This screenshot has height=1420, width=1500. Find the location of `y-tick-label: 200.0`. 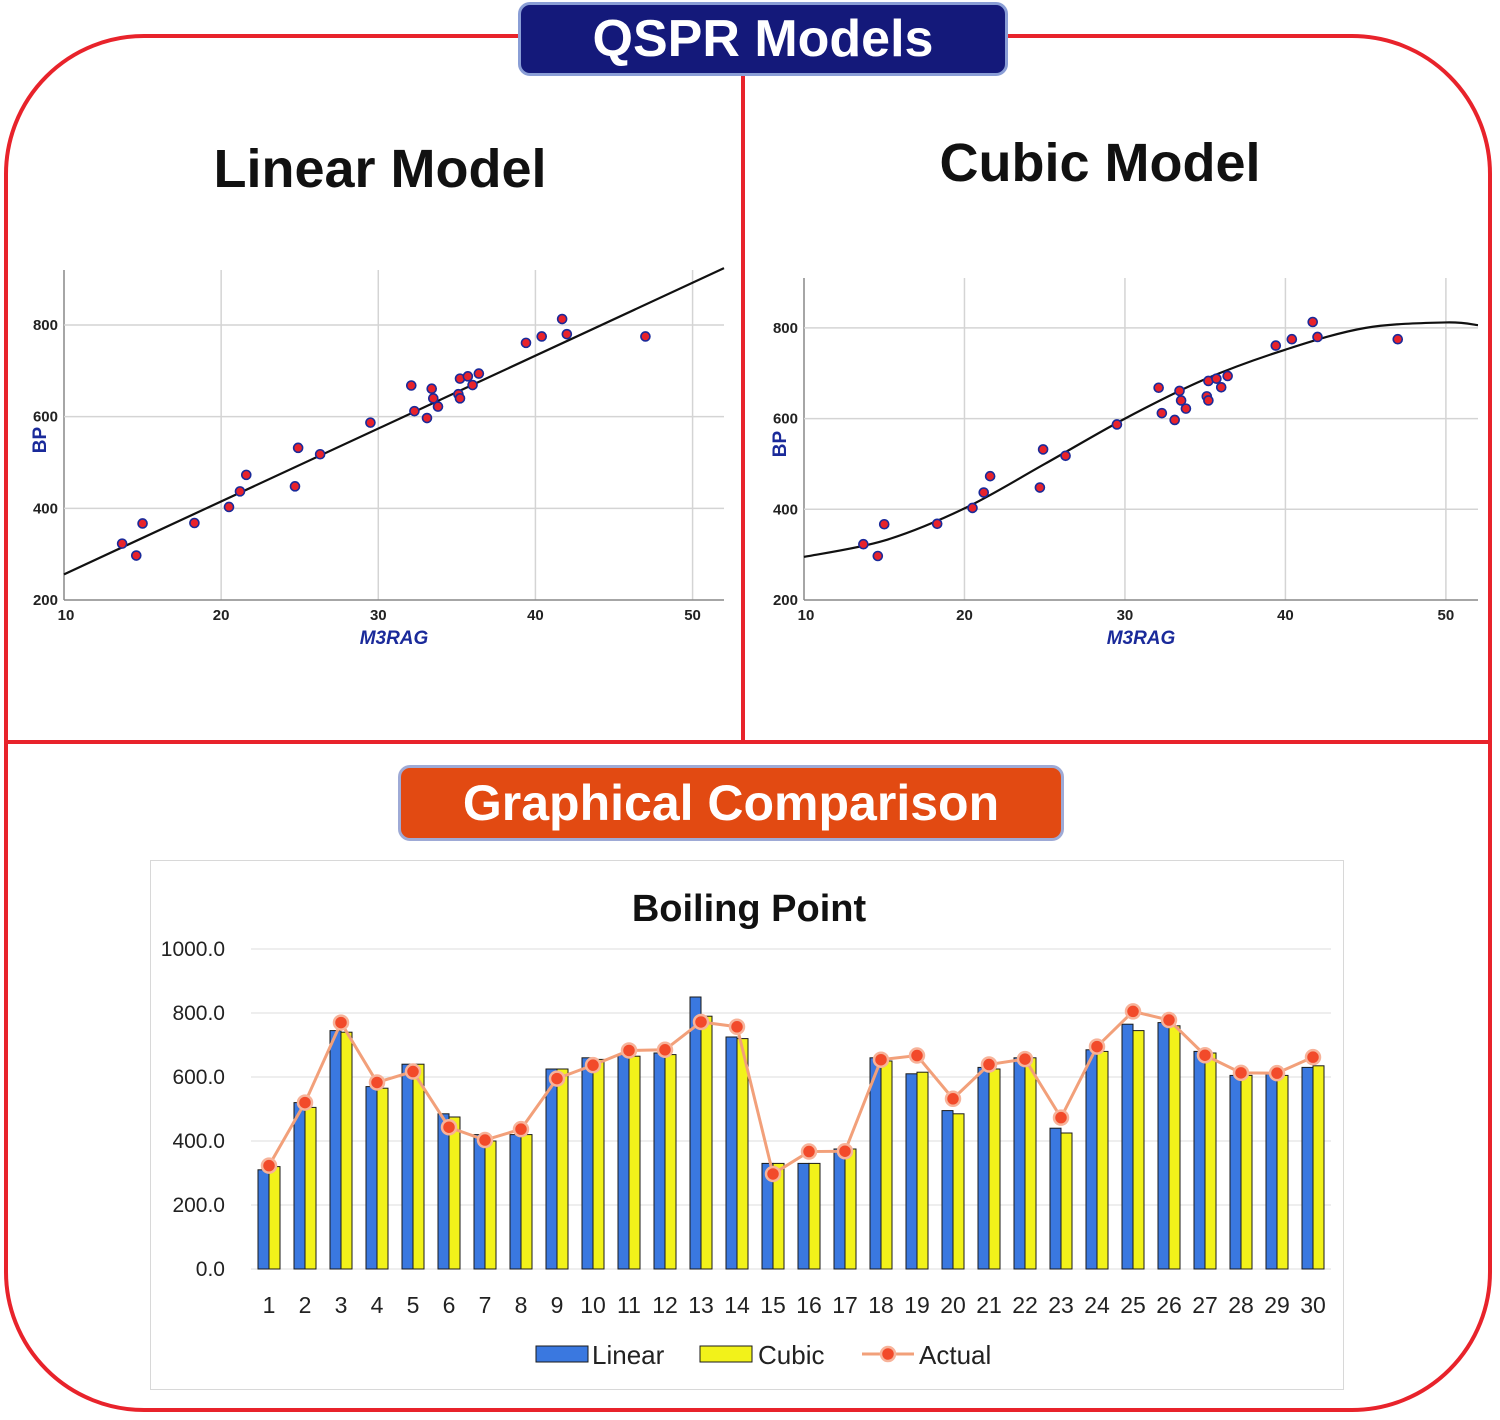

y-tick-label: 200.0 is located at coordinates (198, 1205).